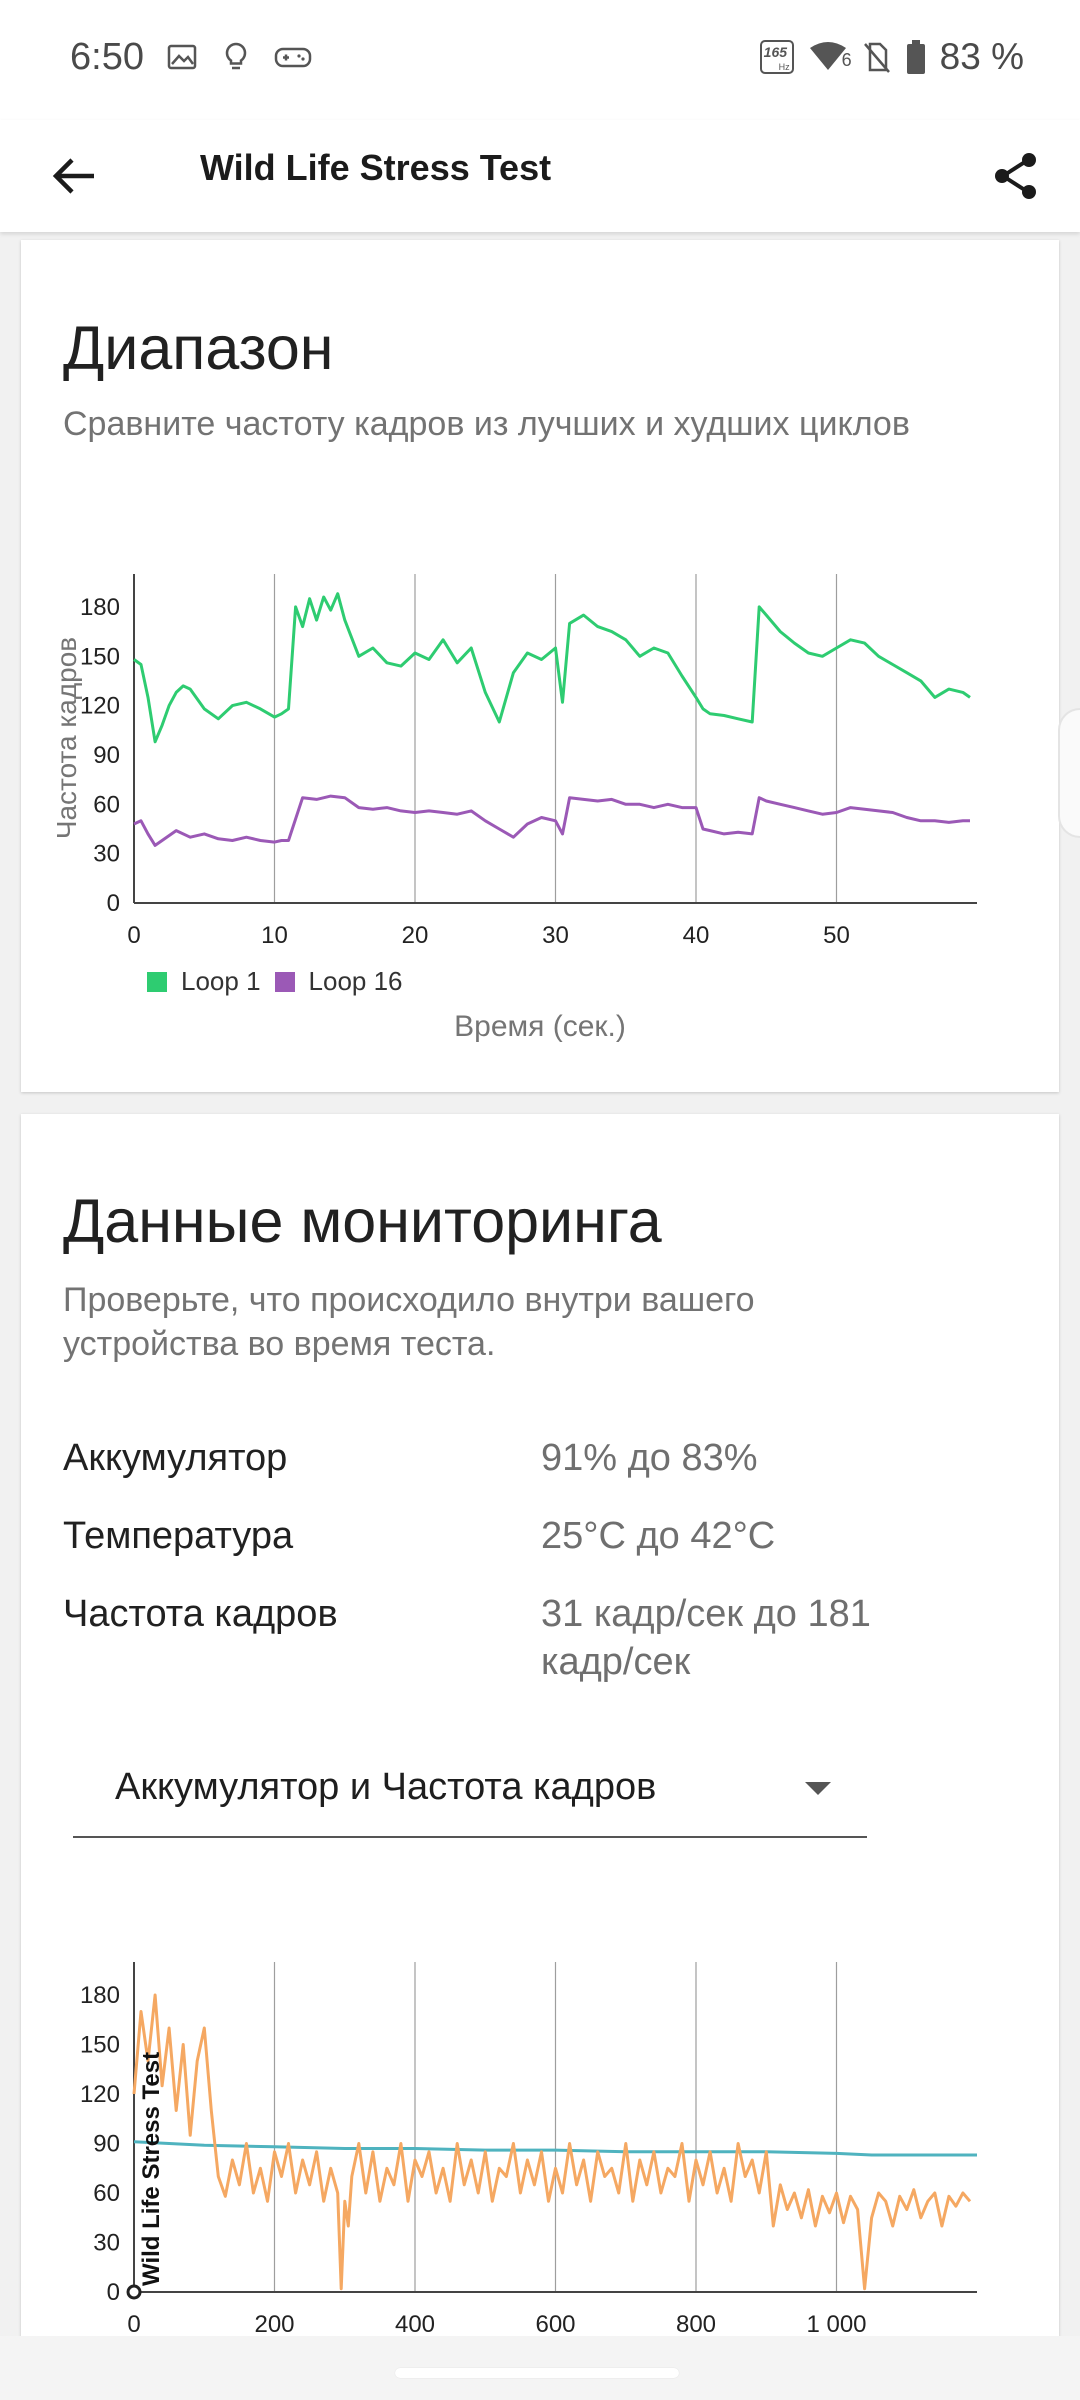 The height and width of the screenshot is (2400, 1080). Describe the element at coordinates (891, 57) in the screenshot. I see `status-system-icons: 165 Hz 6 83 %` at that location.